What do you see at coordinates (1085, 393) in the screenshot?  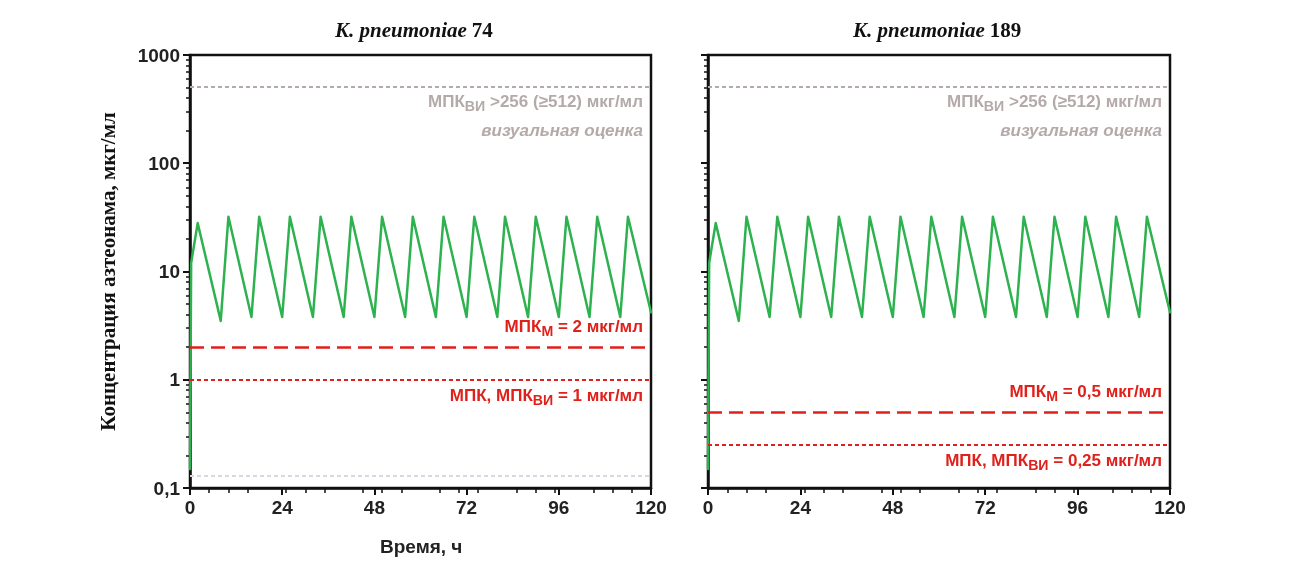 I see `ref-line-label: МПК$_{М}$ = 0,5 мкг/мл` at bounding box center [1085, 393].